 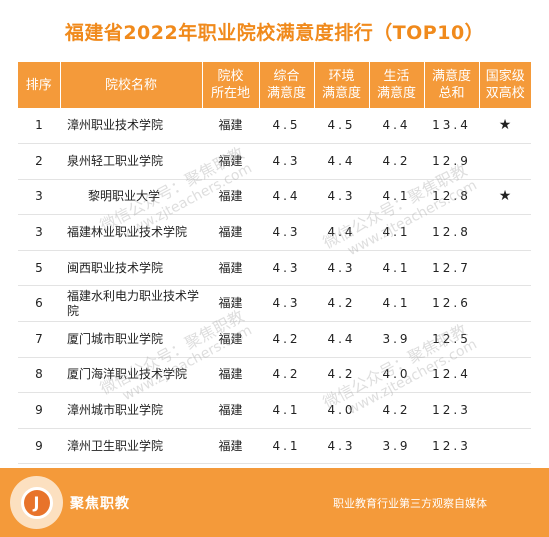 What do you see at coordinates (341, 410) in the screenshot?
I see `cell-env: 4.0` at bounding box center [341, 410].